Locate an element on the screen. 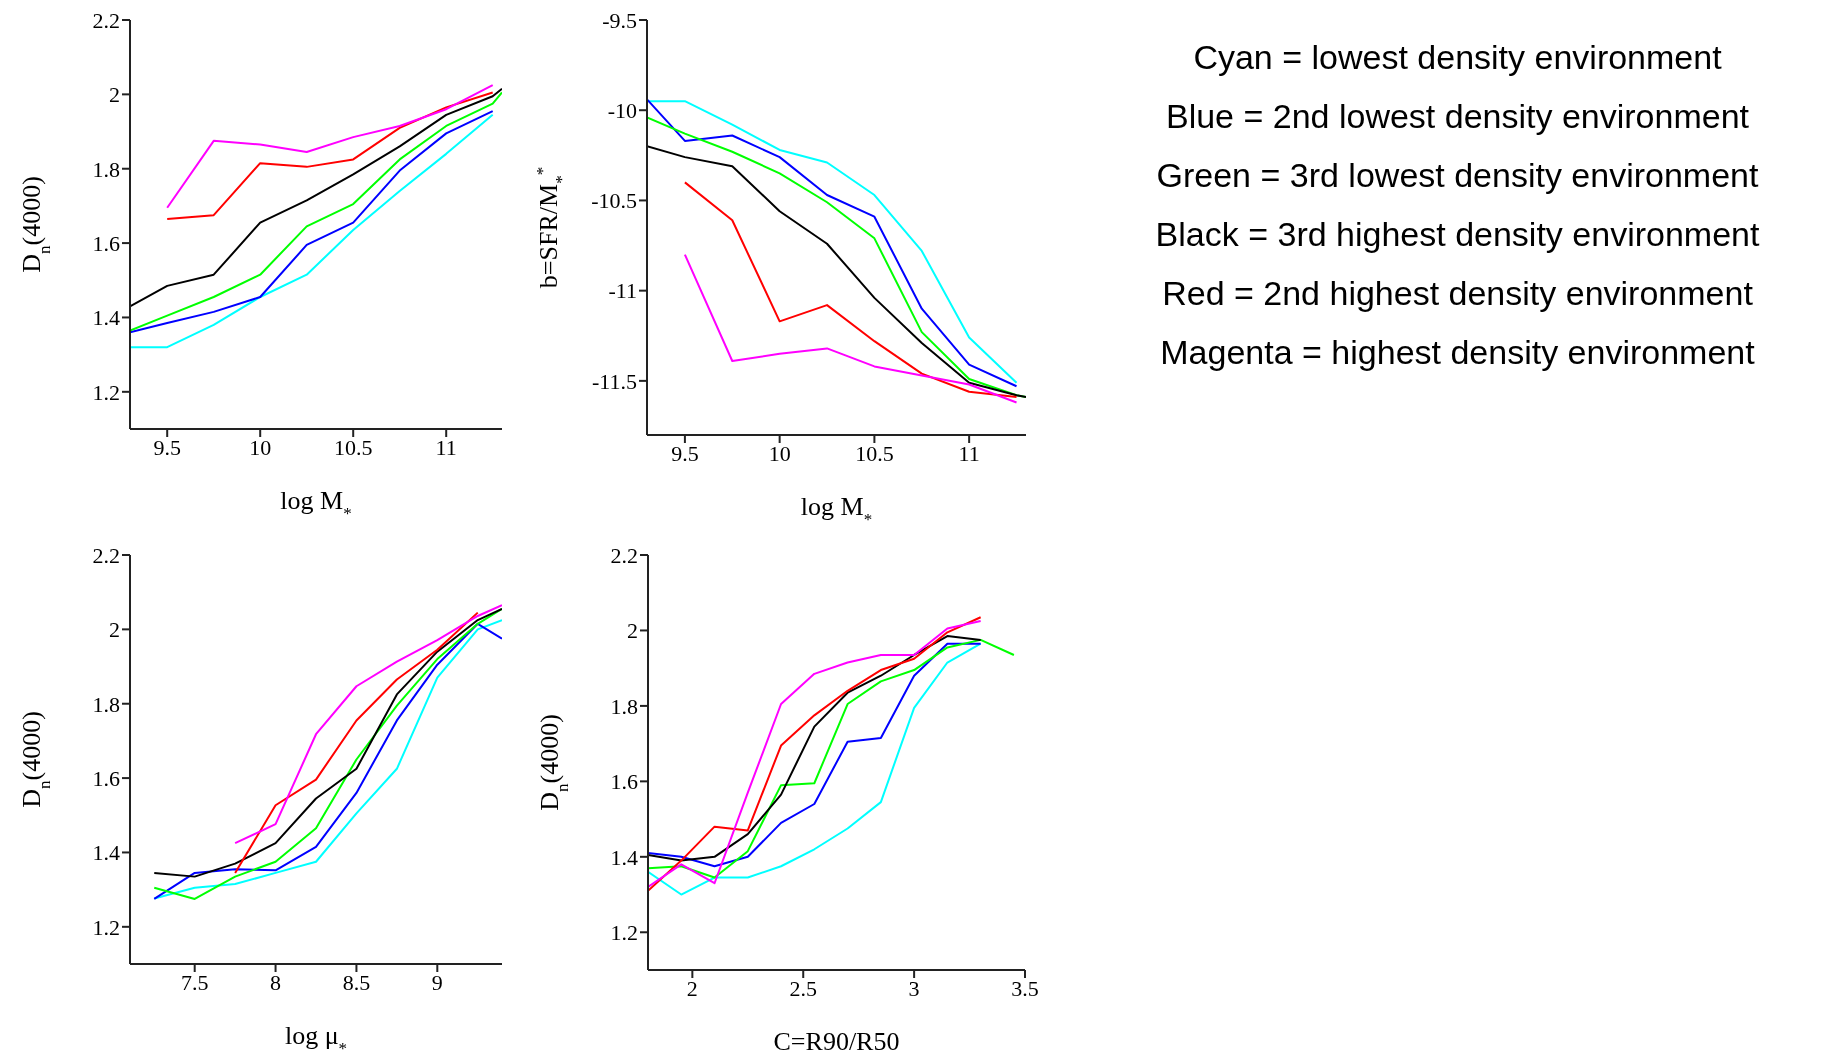 This screenshot has width=1823, height=1052. text: Magenta = highest density environment is located at coordinates (1457, 352).